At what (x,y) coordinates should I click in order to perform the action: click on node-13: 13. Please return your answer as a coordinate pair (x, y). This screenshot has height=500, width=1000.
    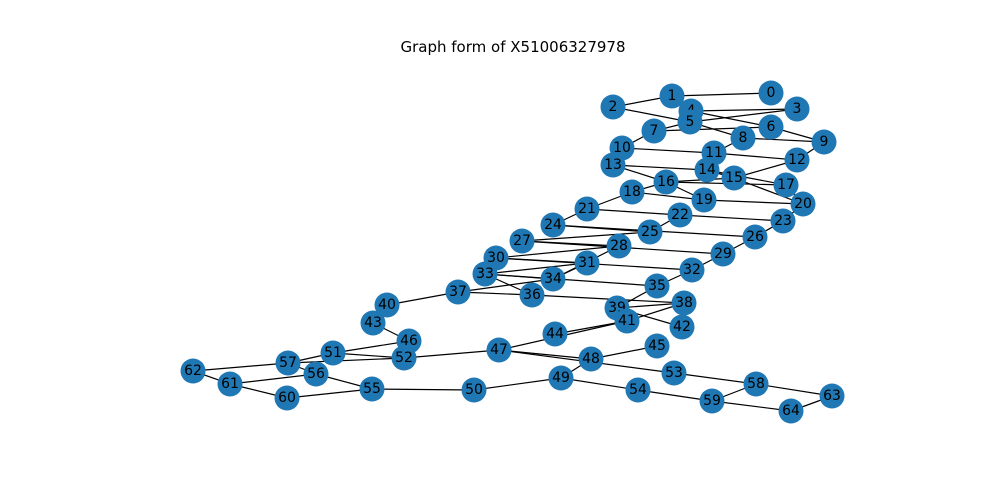
    Looking at the image, I should click on (613, 165).